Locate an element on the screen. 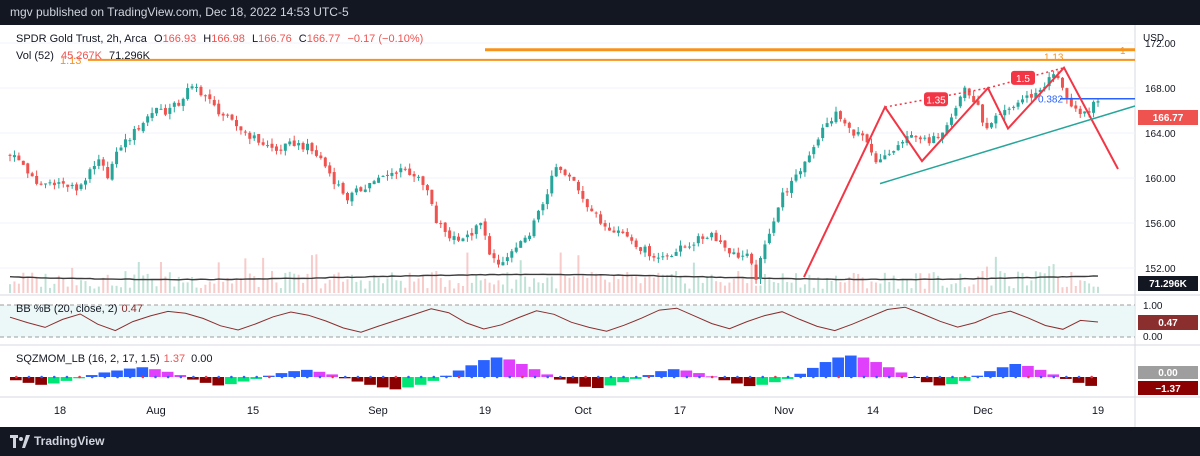 The image size is (1200, 456). time-tick-label: Oct is located at coordinates (582, 411).